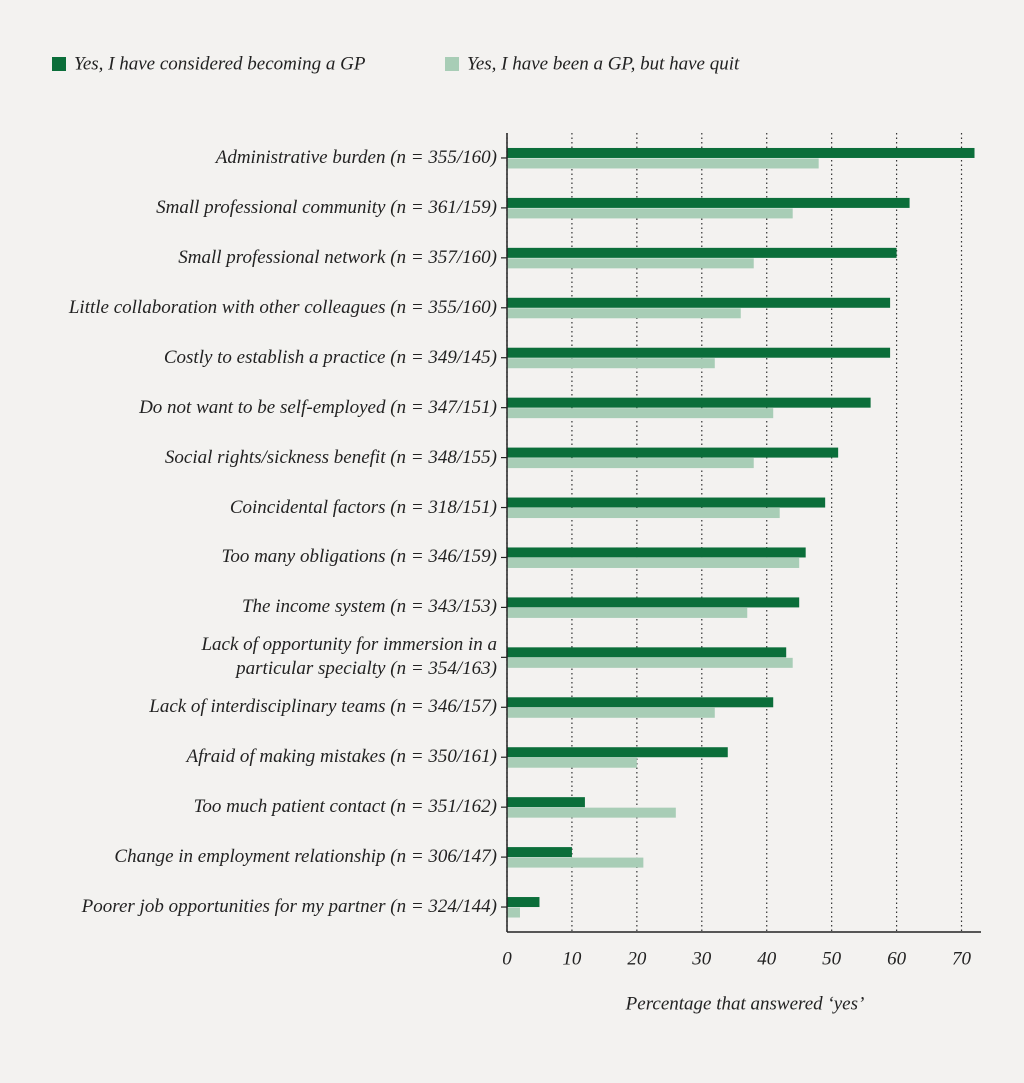 Image resolution: width=1024 pixels, height=1083 pixels. Describe the element at coordinates (962, 958) in the screenshot. I see `x-tick-label: 70` at that location.